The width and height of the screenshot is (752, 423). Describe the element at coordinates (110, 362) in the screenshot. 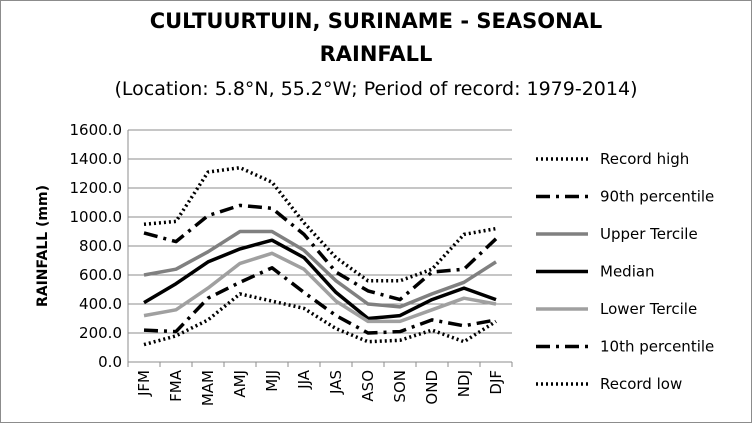

I see `y-tick-label: 0.0` at that location.